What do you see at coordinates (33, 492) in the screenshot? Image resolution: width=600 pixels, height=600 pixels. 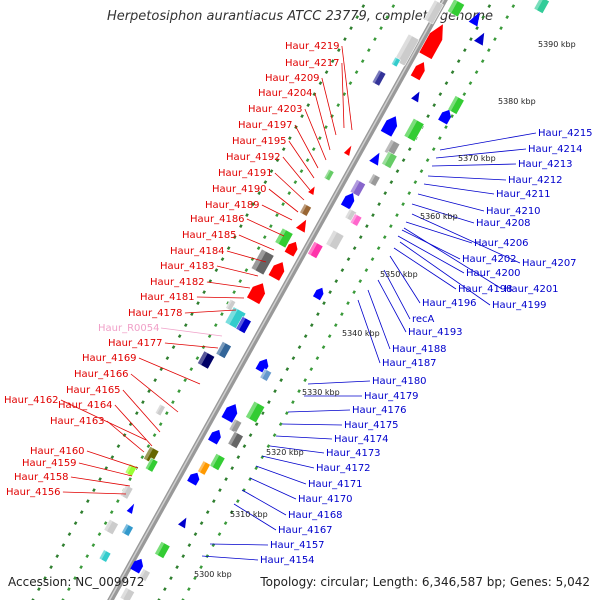 I see `gene-label-left: Haur_4156` at bounding box center [33, 492].